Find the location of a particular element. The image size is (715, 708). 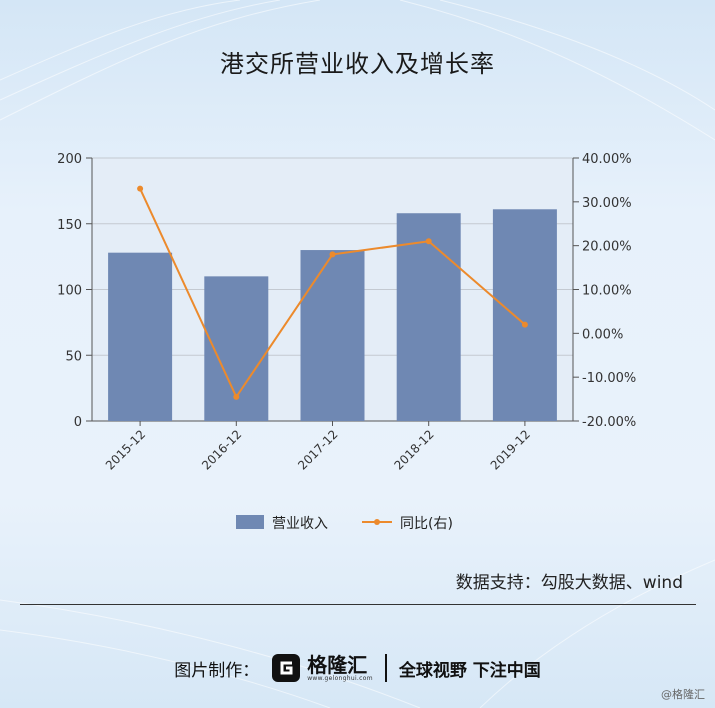

right-axis-tick-label: 0.00% is located at coordinates (602, 334).